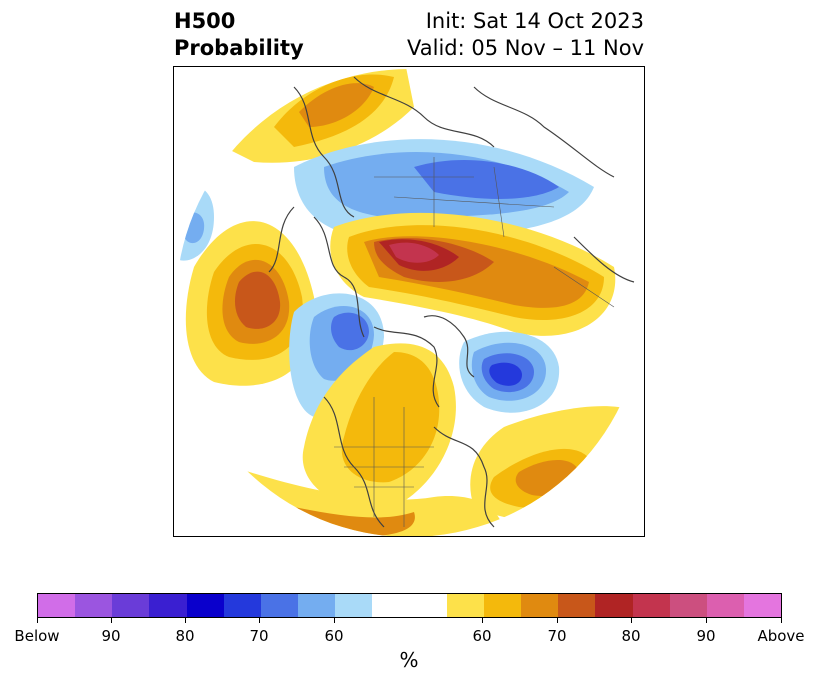 This screenshot has height=686, width=819. What do you see at coordinates (486, 179) in the screenshot?
I see `below-area-siberia-core` at bounding box center [486, 179].